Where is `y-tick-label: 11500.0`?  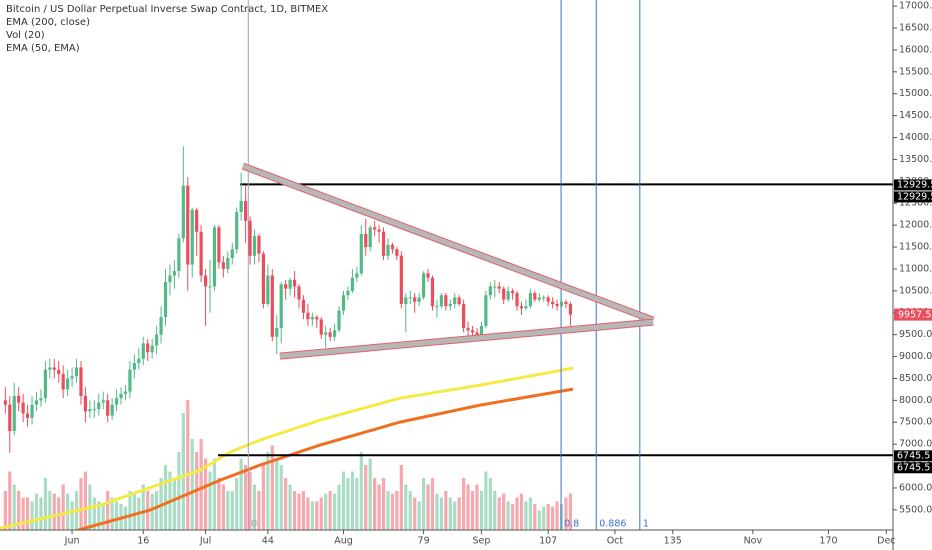 y-tick-label: 11500.0 is located at coordinates (915, 247).